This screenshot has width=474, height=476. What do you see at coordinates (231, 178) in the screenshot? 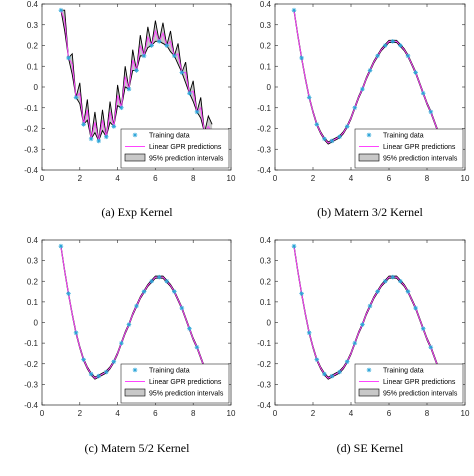
I see `x-tick-label: 10` at bounding box center [231, 178].